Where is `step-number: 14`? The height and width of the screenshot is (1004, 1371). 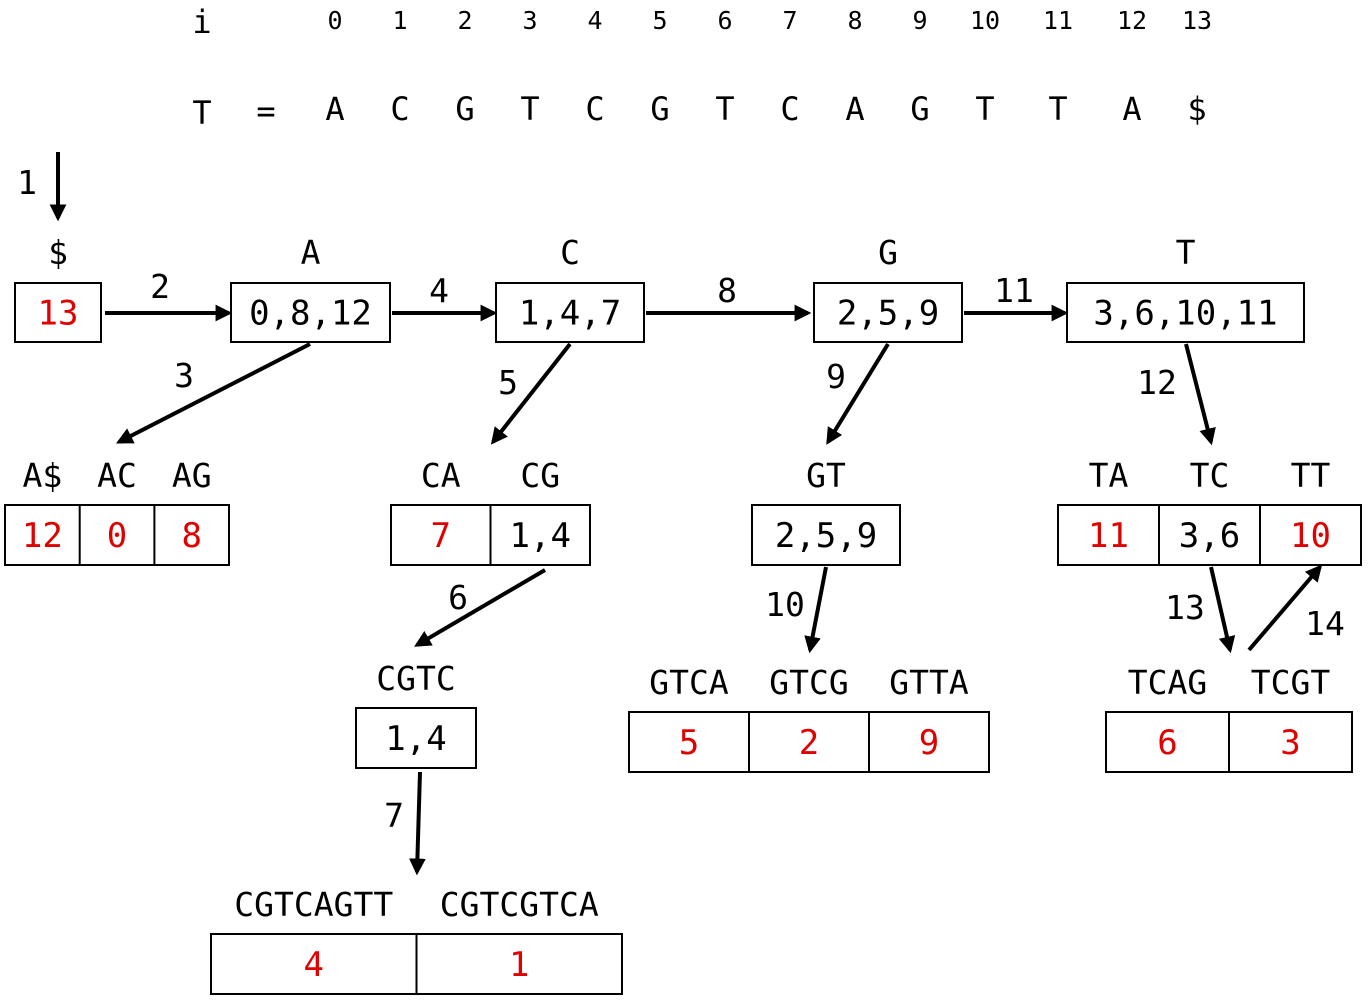
step-number: 14 is located at coordinates (1325, 623).